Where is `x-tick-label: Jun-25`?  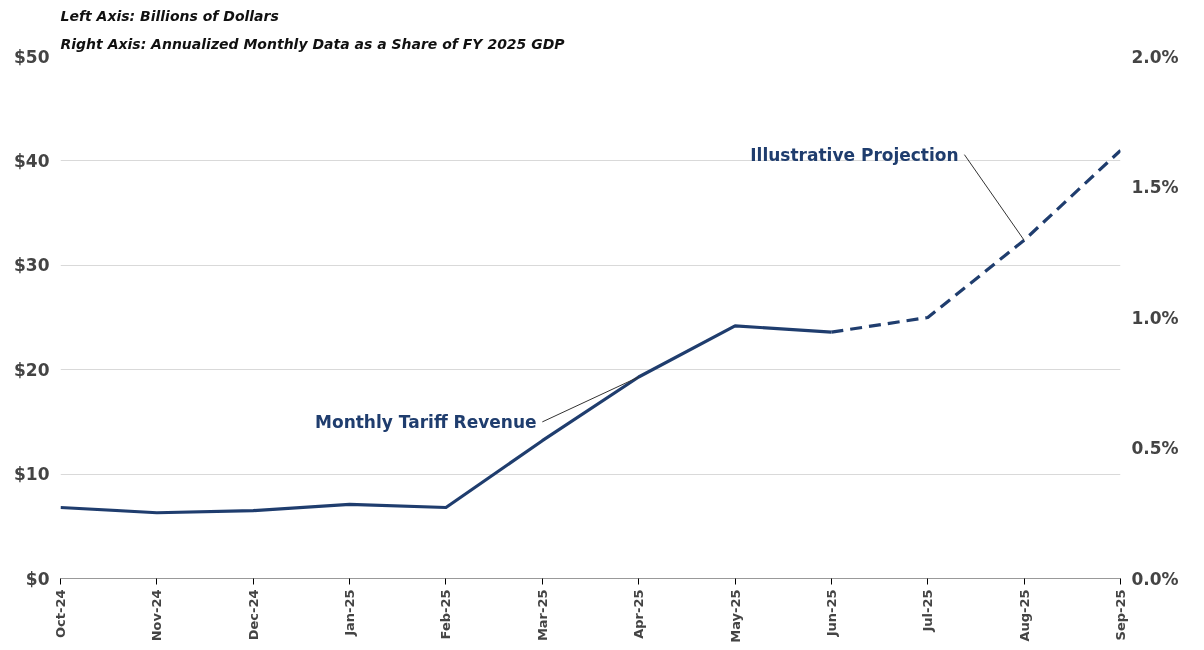
x-tick-label: Jun-25 is located at coordinates (831, 613).